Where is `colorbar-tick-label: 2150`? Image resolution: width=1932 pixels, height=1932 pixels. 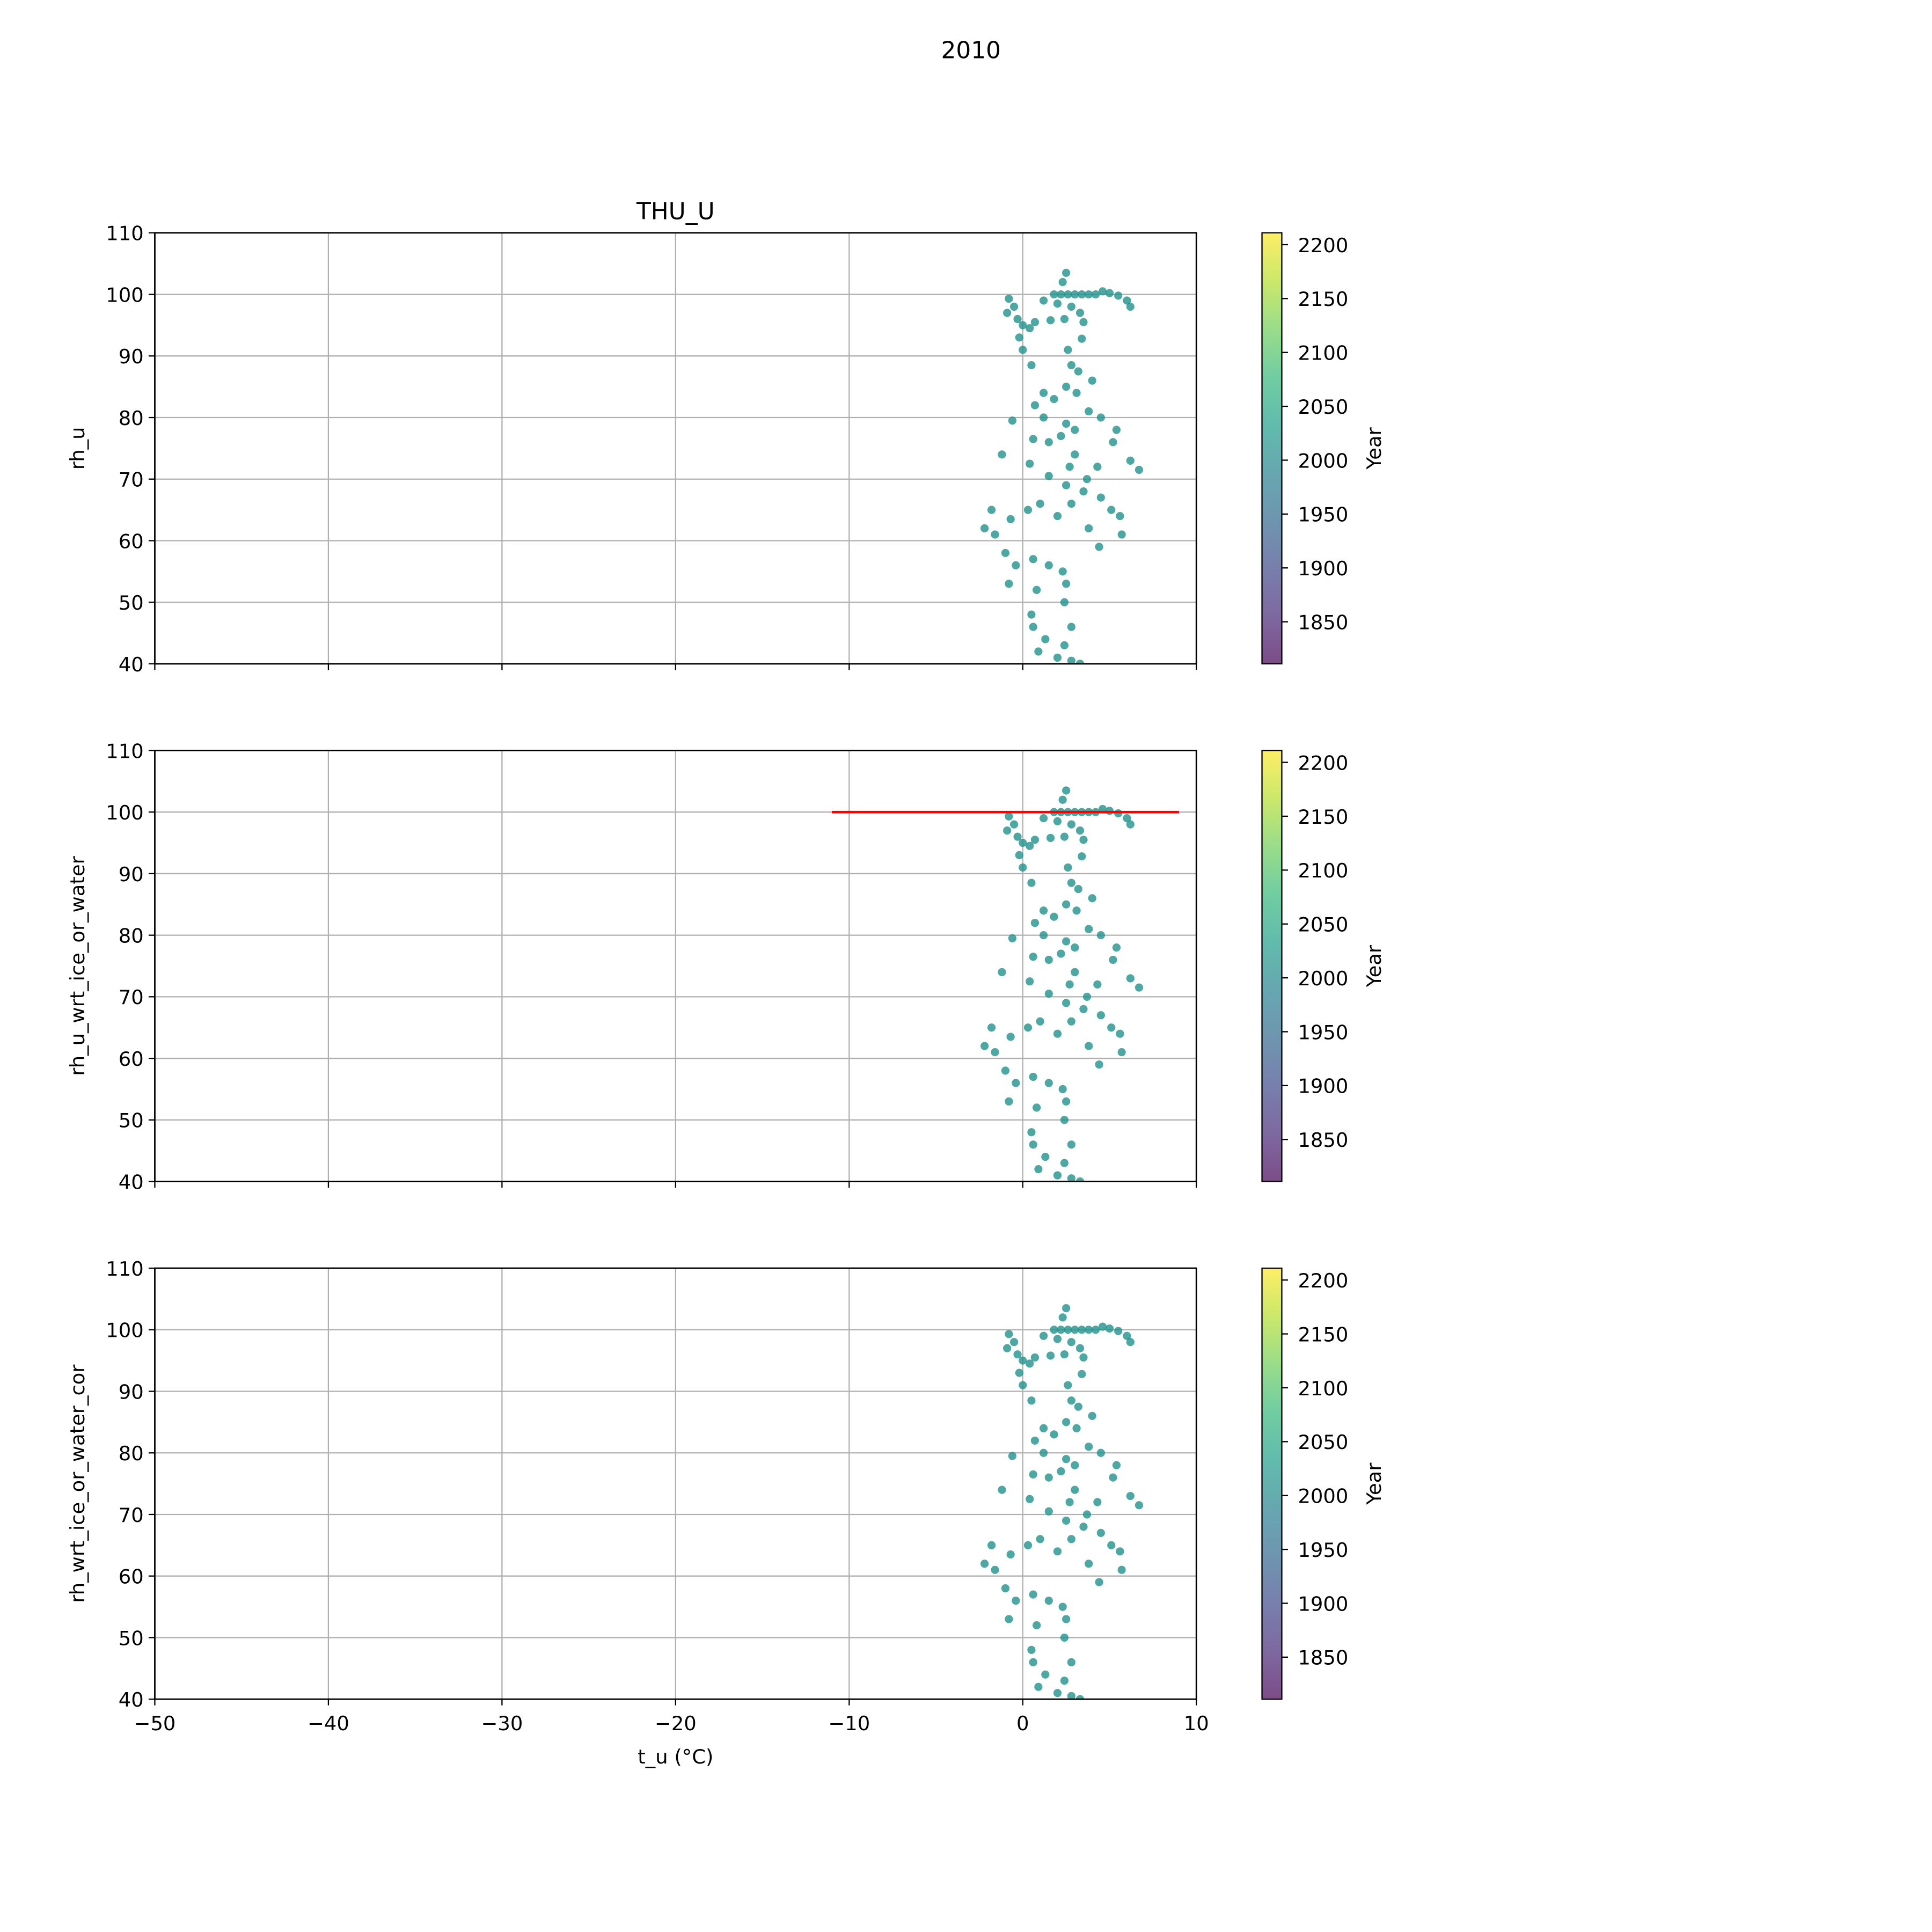
colorbar-tick-label: 2150 is located at coordinates (1323, 817).